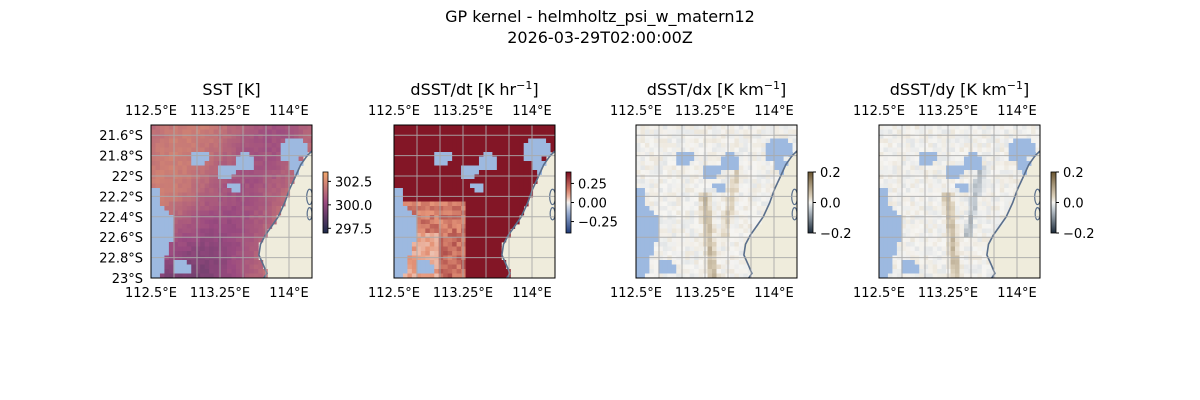 The image size is (1200, 400). What do you see at coordinates (592, 184) in the screenshot?
I see `colorbar-tick-label: 0.25` at bounding box center [592, 184].